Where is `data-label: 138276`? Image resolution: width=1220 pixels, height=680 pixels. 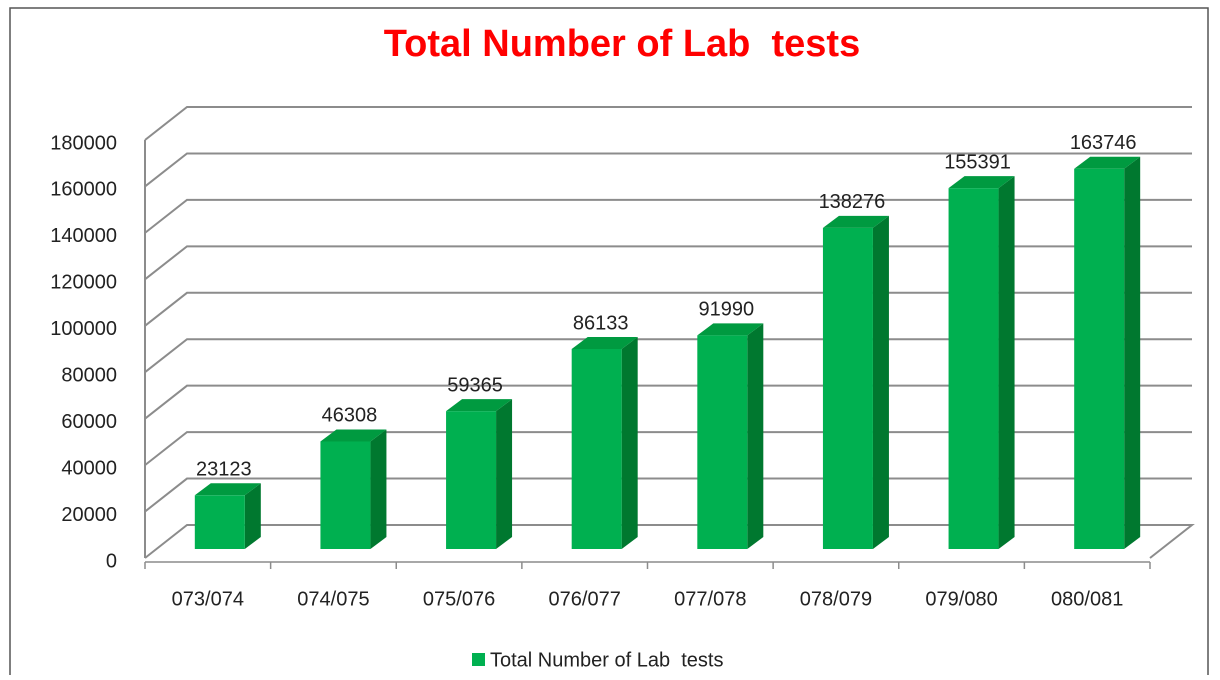 data-label: 138276 is located at coordinates (852, 202).